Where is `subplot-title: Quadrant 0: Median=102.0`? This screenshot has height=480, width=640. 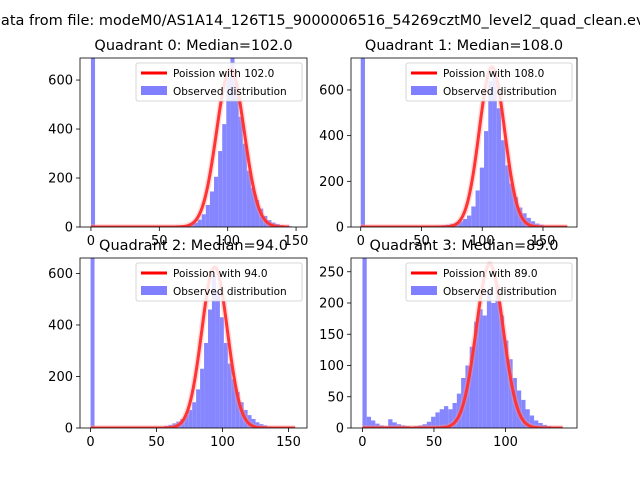
subplot-title: Quadrant 0: Median=102.0 is located at coordinates (193, 46).